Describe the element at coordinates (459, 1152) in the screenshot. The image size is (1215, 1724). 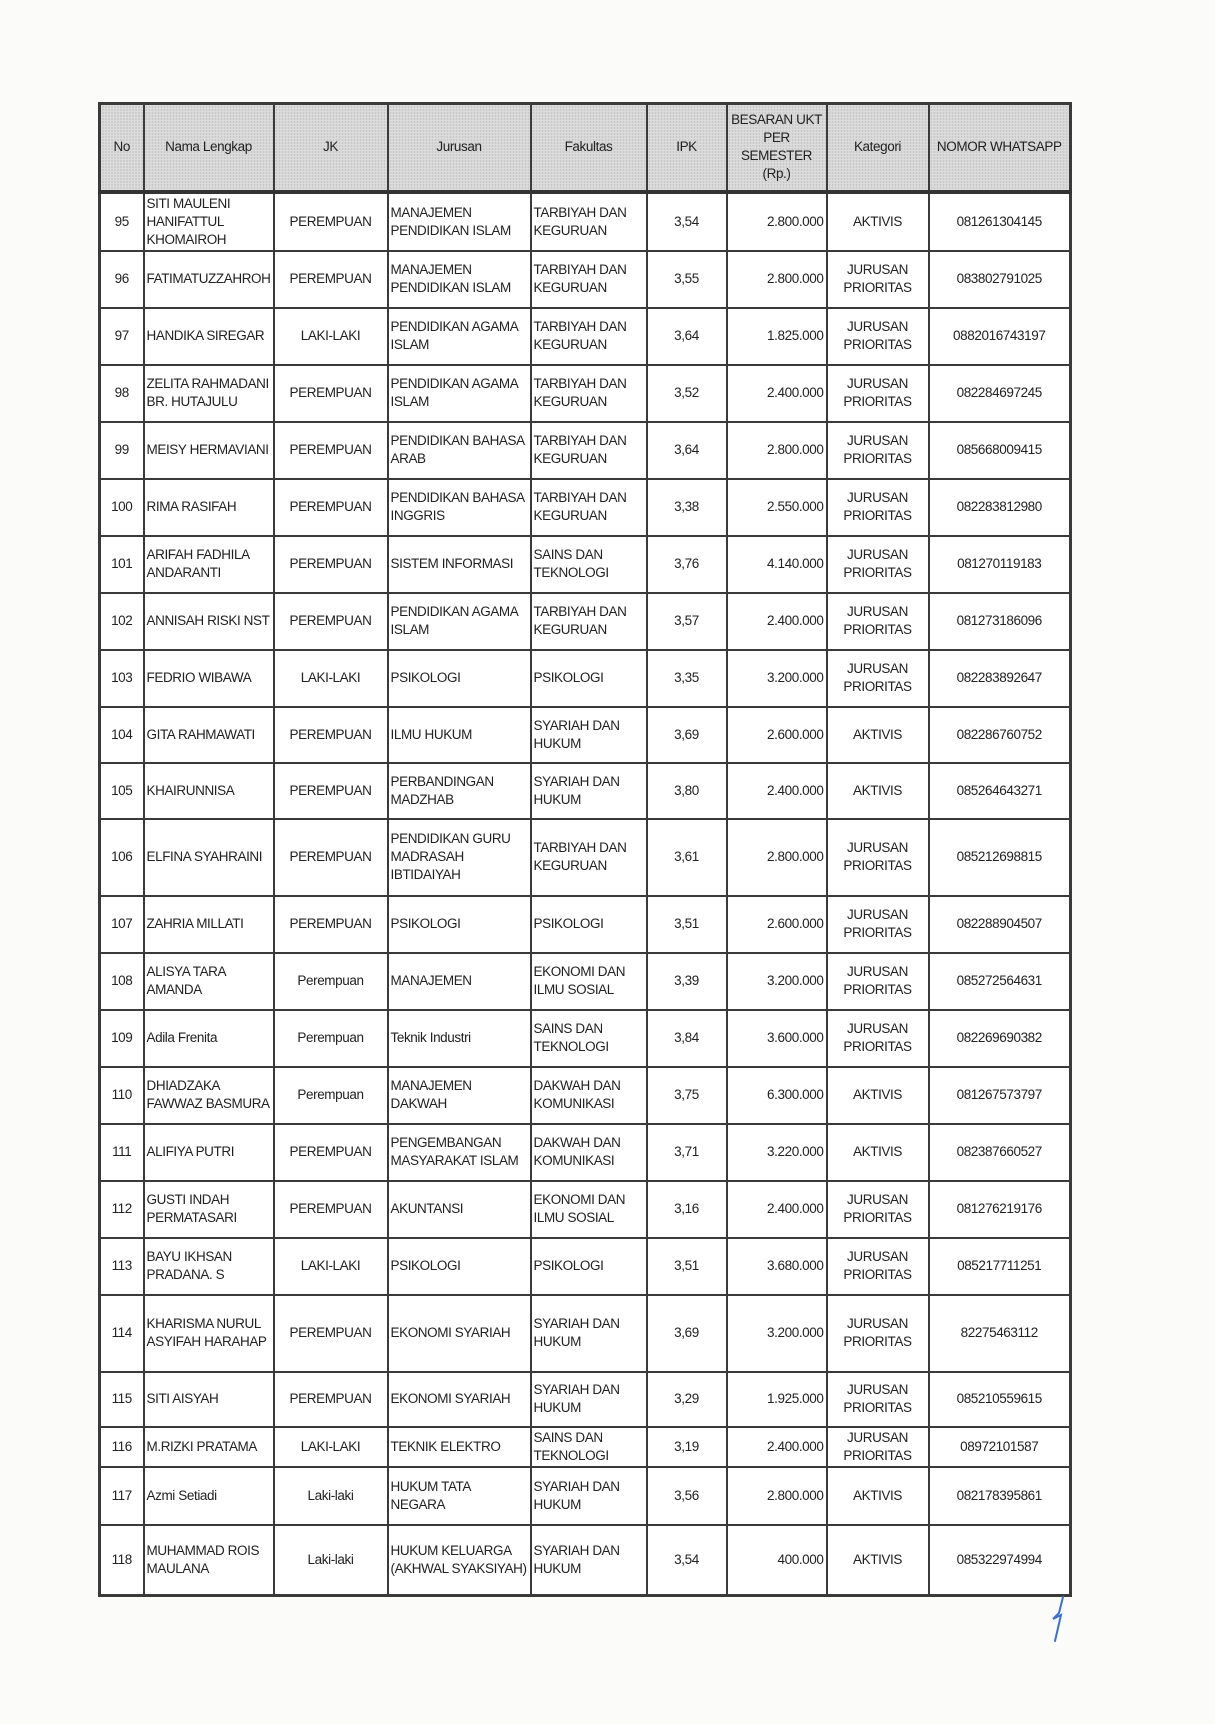
I see `cell-major: PENGEMBANGAN MASYARAKAT ISLAM` at that location.